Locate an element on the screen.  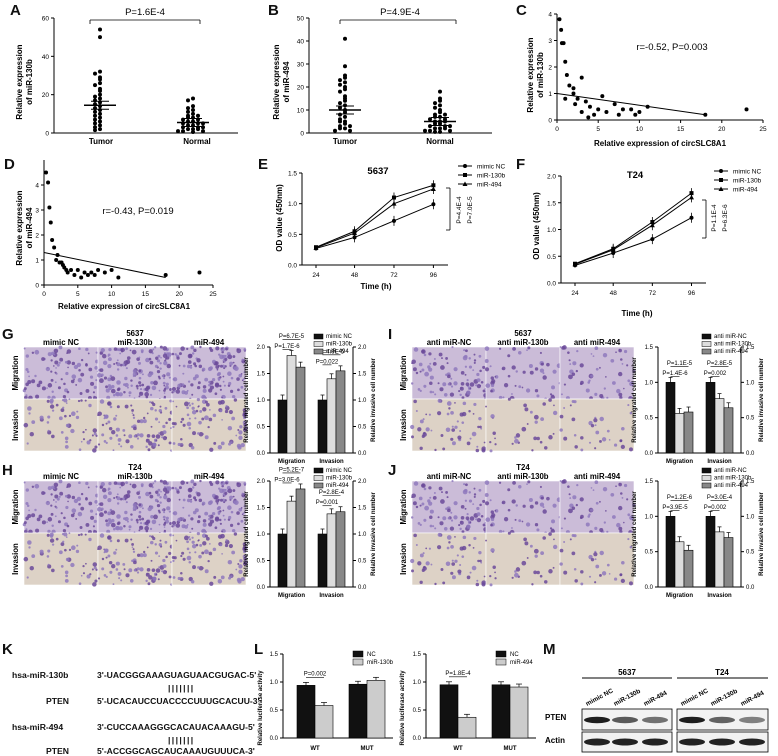
panel-e-title: 5637 is located at coordinates (377, 171).